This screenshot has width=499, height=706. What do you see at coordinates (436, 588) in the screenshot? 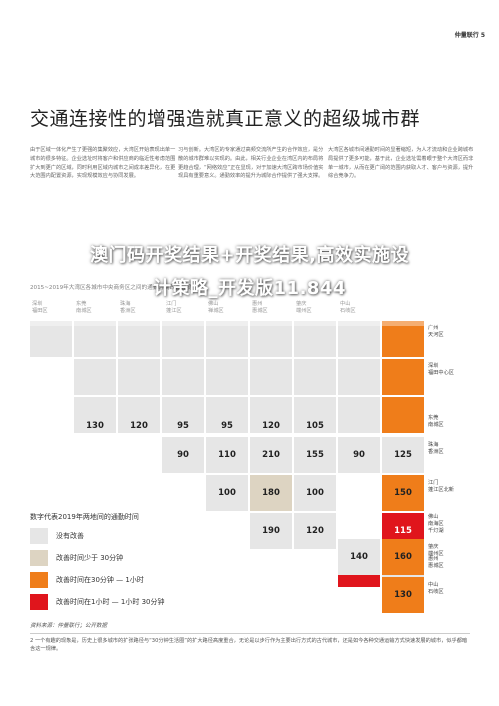
I see `row-label-zhongshan: 中山 石岐区` at bounding box center [436, 588].